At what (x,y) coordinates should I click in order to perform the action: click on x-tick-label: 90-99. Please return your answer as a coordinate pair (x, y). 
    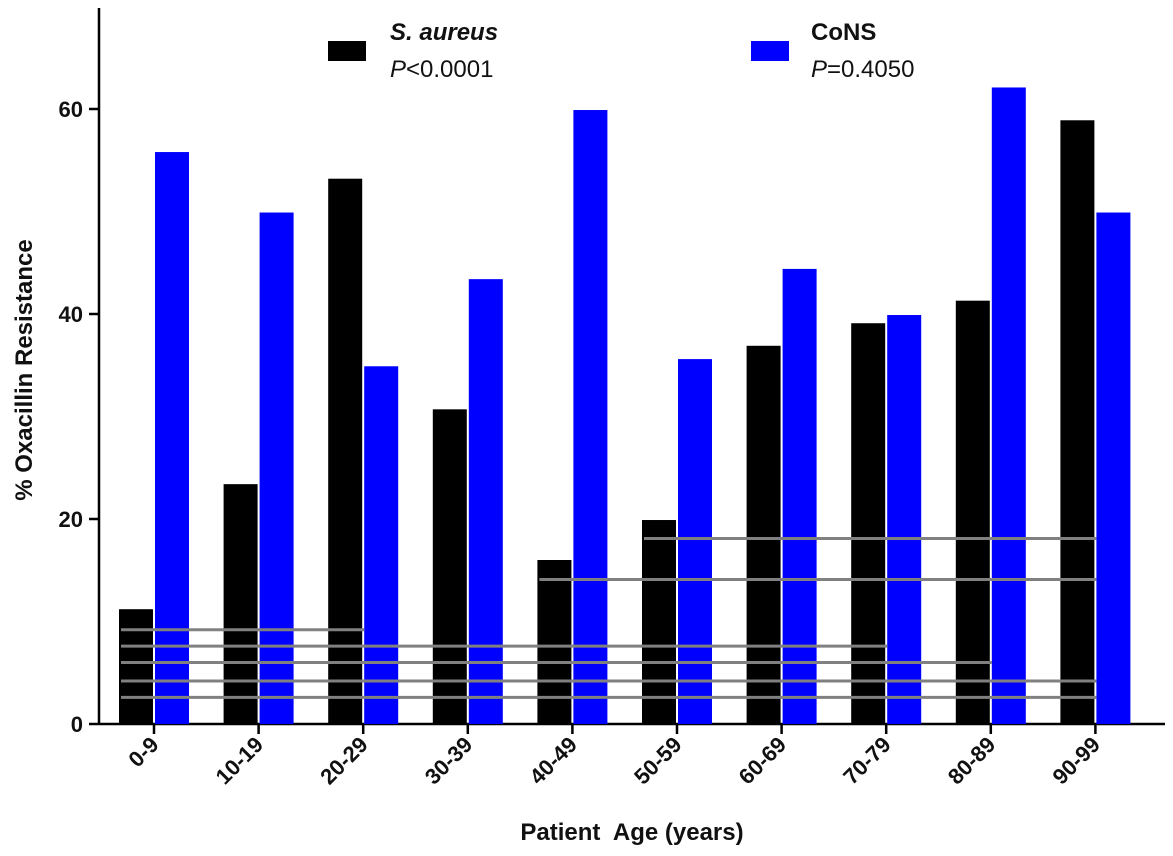
    Looking at the image, I should click on (1075, 760).